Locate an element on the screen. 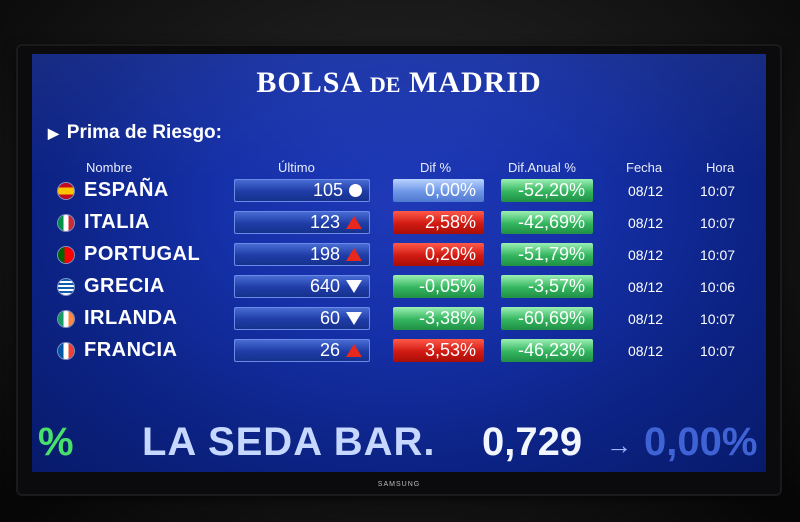 The height and width of the screenshot is (522, 800). trend-neutral-icon is located at coordinates (355, 190).